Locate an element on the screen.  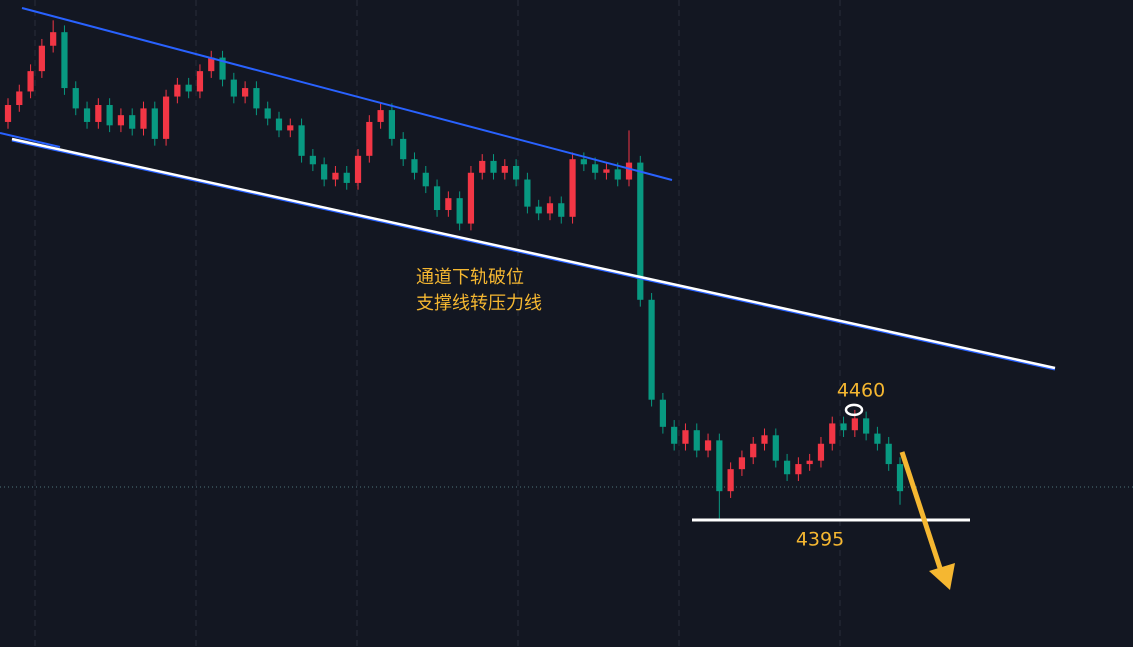
annotation: 支撑线转压力线 is located at coordinates (479, 303).